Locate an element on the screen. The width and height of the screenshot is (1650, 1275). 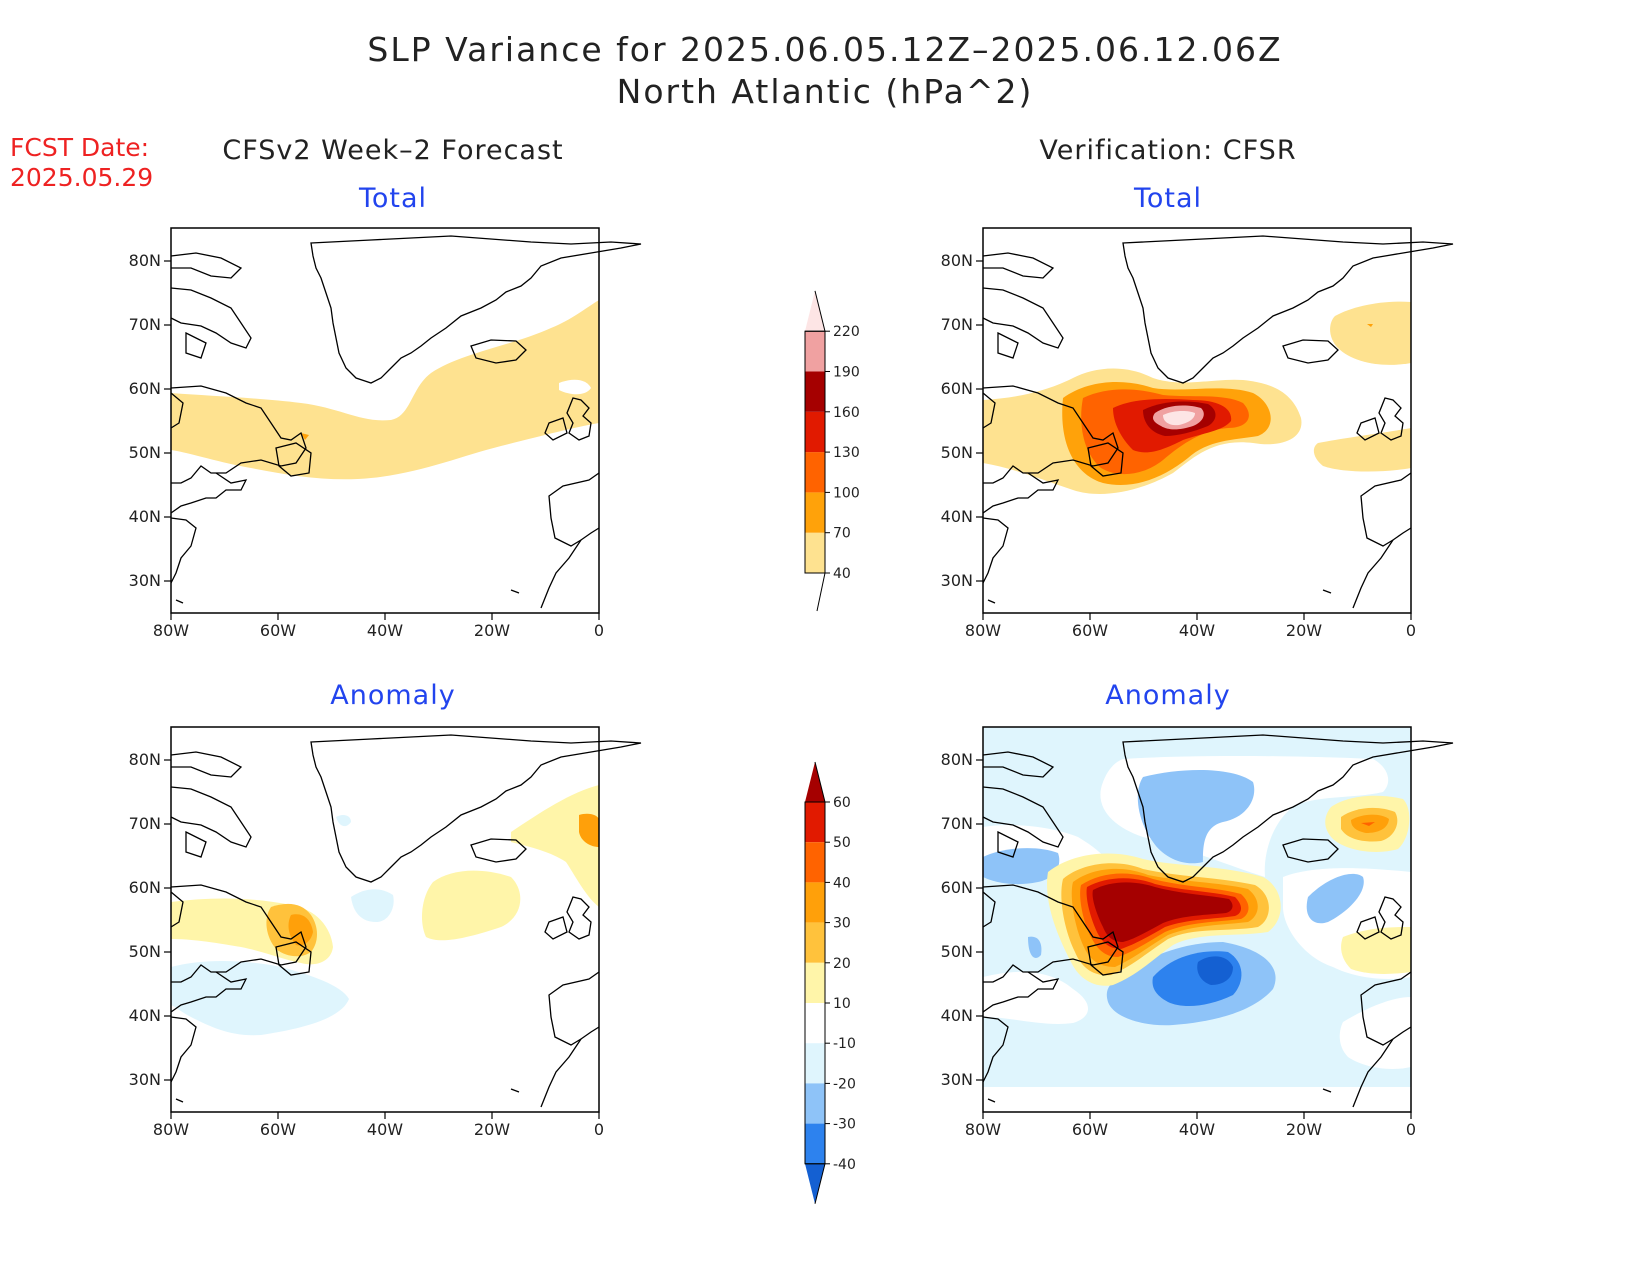
forecast-anomaly-lat-label: 50N is located at coordinates (144, 951).